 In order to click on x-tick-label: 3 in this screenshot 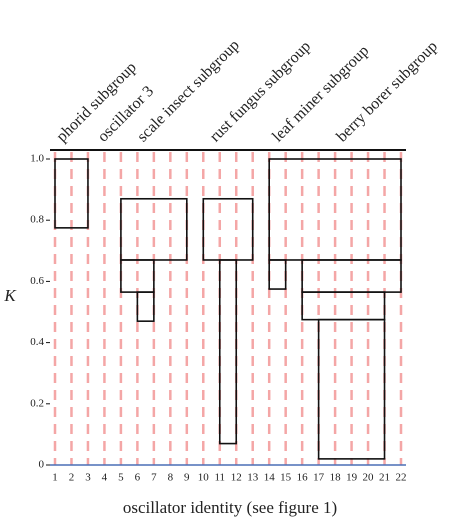, I will do `click(88, 478)`.